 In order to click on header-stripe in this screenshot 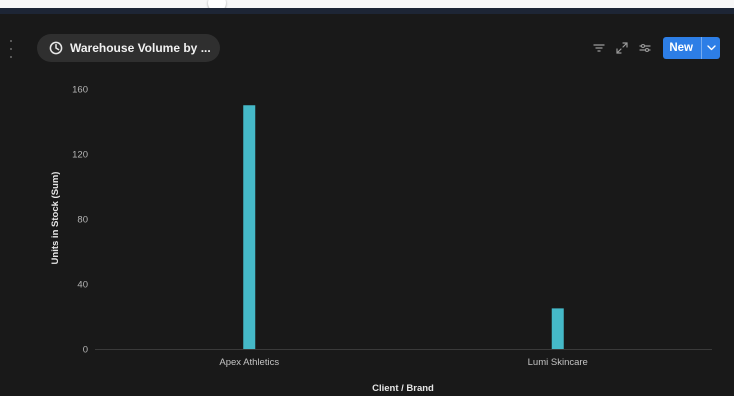, I will do `click(367, 11)`.